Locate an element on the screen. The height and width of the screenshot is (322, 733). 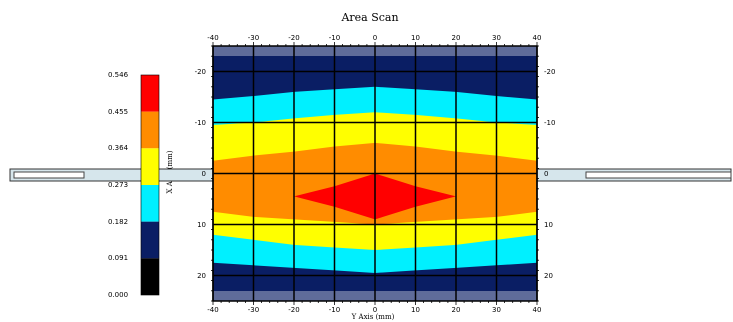
x-tick-label-bottom-0: -40 is located at coordinates (212, 310).